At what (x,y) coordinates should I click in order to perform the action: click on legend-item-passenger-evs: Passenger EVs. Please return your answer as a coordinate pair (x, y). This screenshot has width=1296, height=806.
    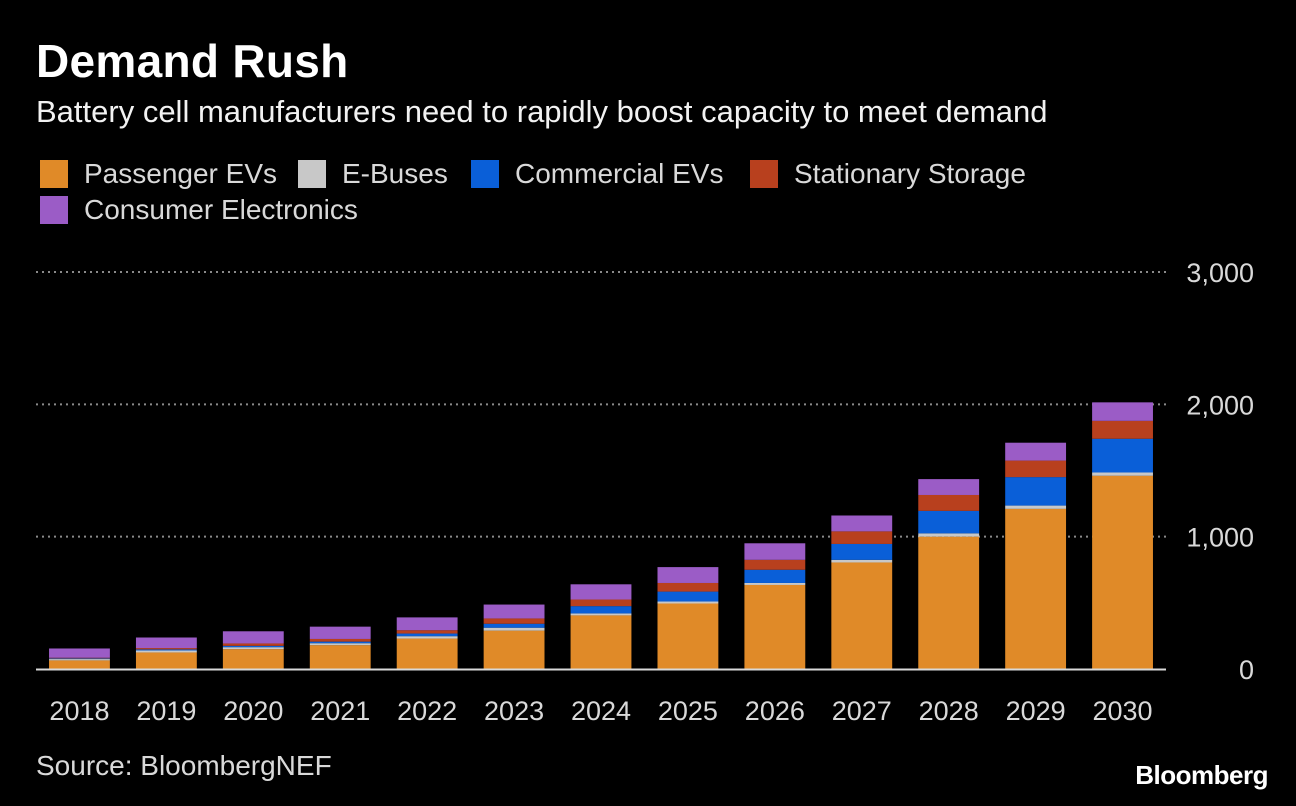
    Looking at the image, I should click on (158, 174).